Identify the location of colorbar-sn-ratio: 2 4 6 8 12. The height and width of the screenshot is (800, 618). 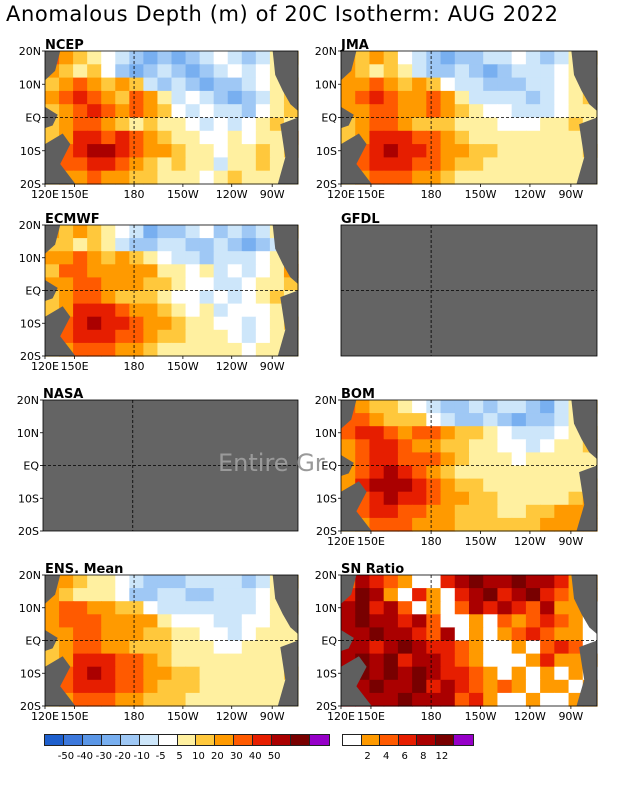
(408, 749).